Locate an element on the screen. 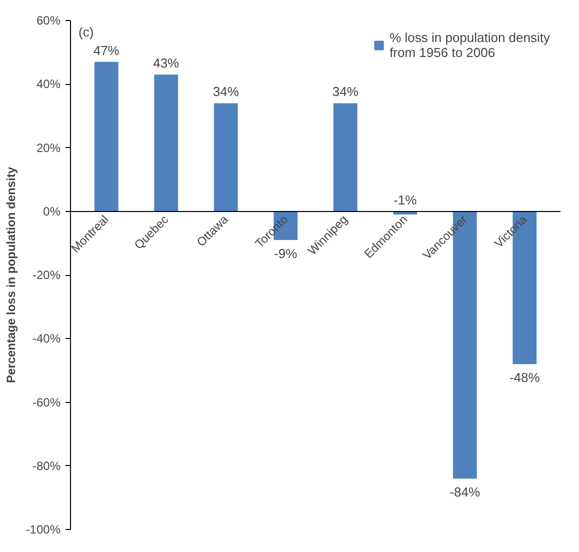  y-tick-label: 40% is located at coordinates (48, 84).